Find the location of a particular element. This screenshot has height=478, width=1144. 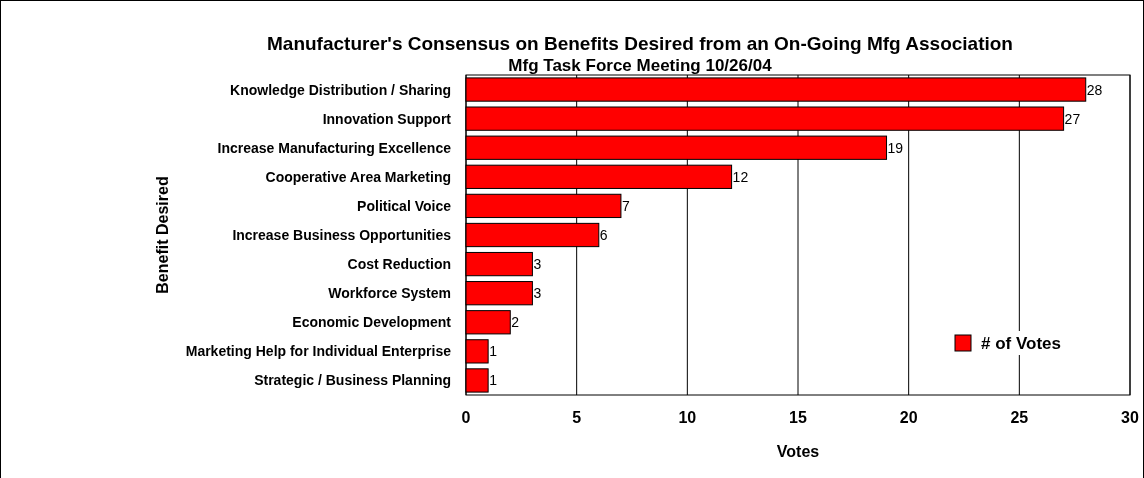

y-tick-label: Workforce System is located at coordinates (389, 293).